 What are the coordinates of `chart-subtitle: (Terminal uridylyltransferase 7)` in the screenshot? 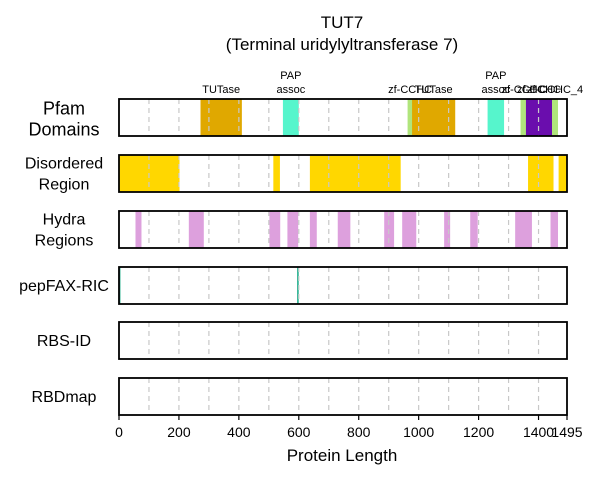 It's located at (342, 44).